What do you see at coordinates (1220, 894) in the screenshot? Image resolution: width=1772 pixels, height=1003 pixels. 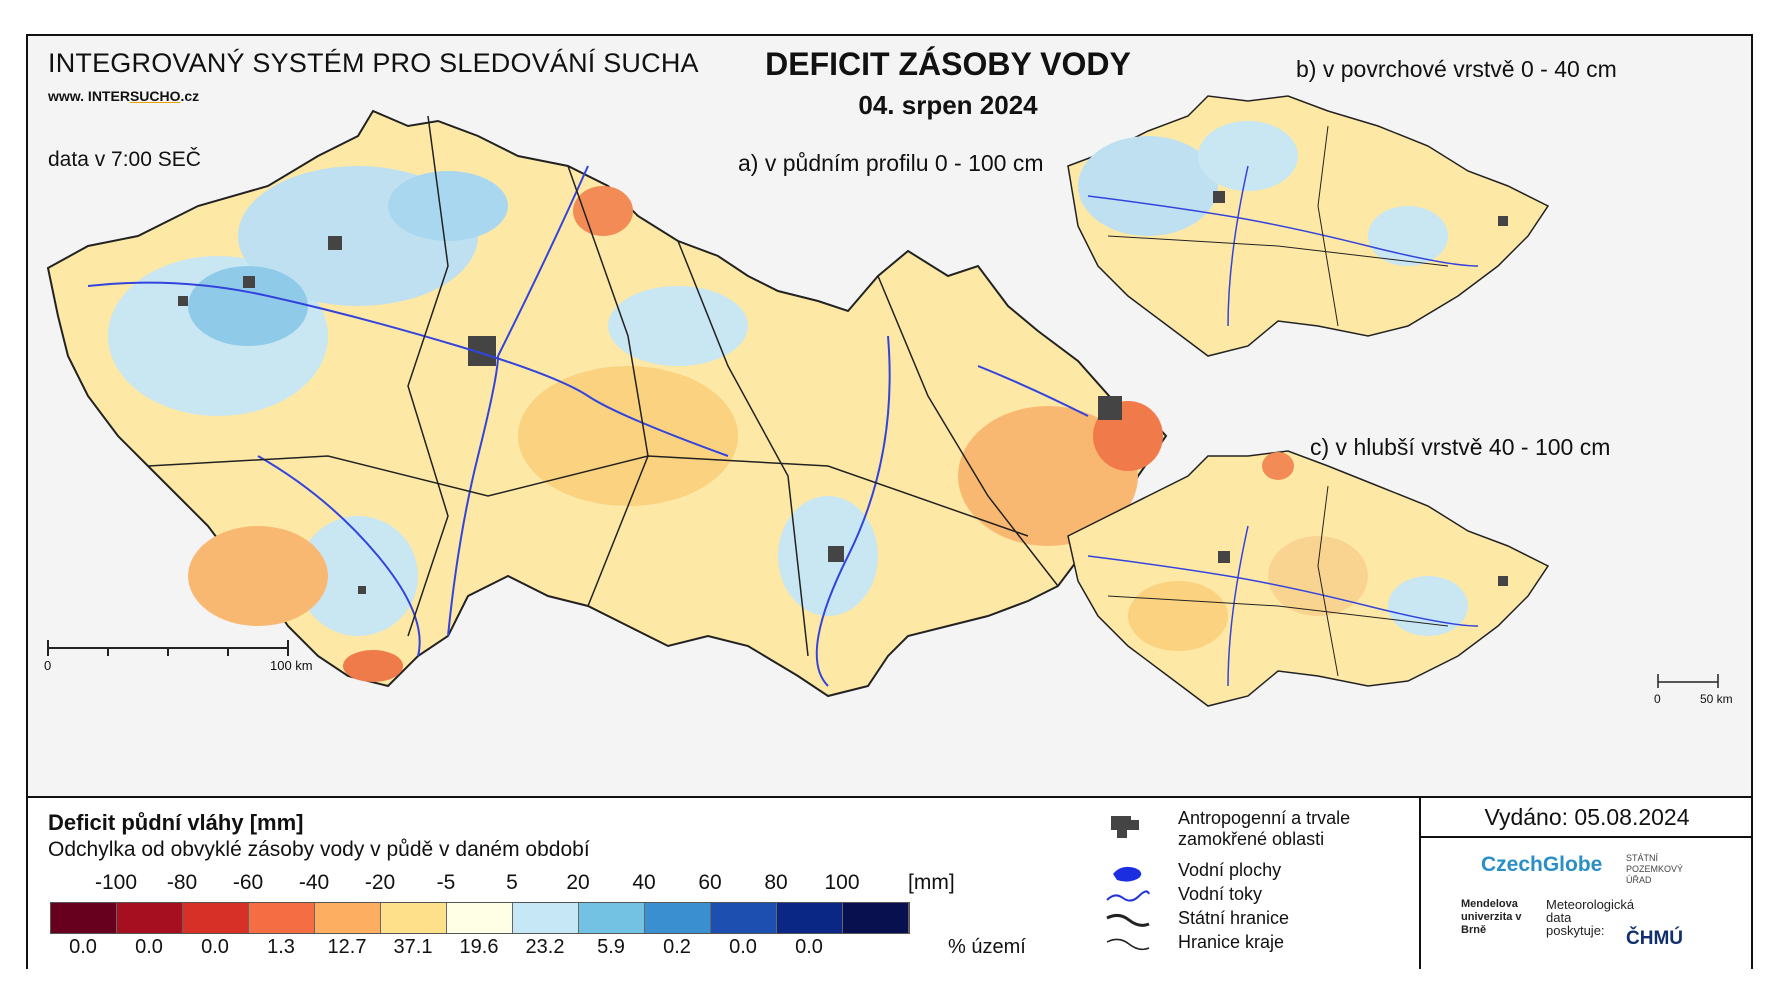 I see `key-rivers: Vodní toky` at bounding box center [1220, 894].